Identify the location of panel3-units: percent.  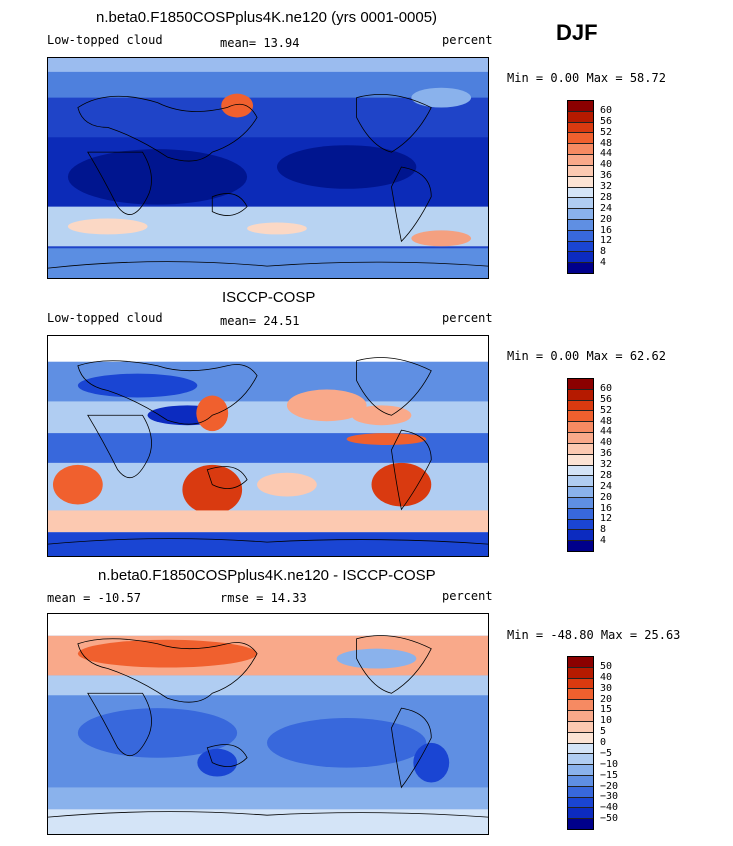
(467, 596).